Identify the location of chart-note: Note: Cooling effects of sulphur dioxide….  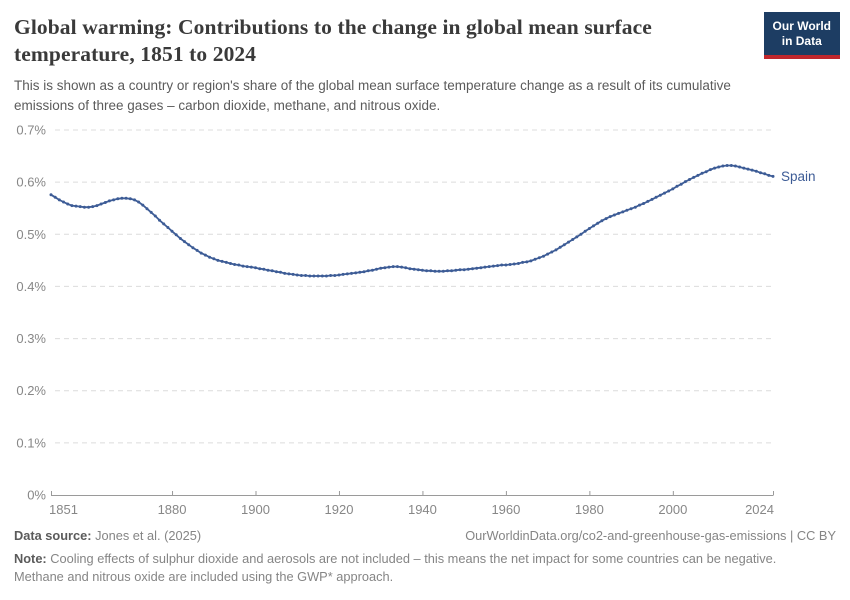
(414, 568).